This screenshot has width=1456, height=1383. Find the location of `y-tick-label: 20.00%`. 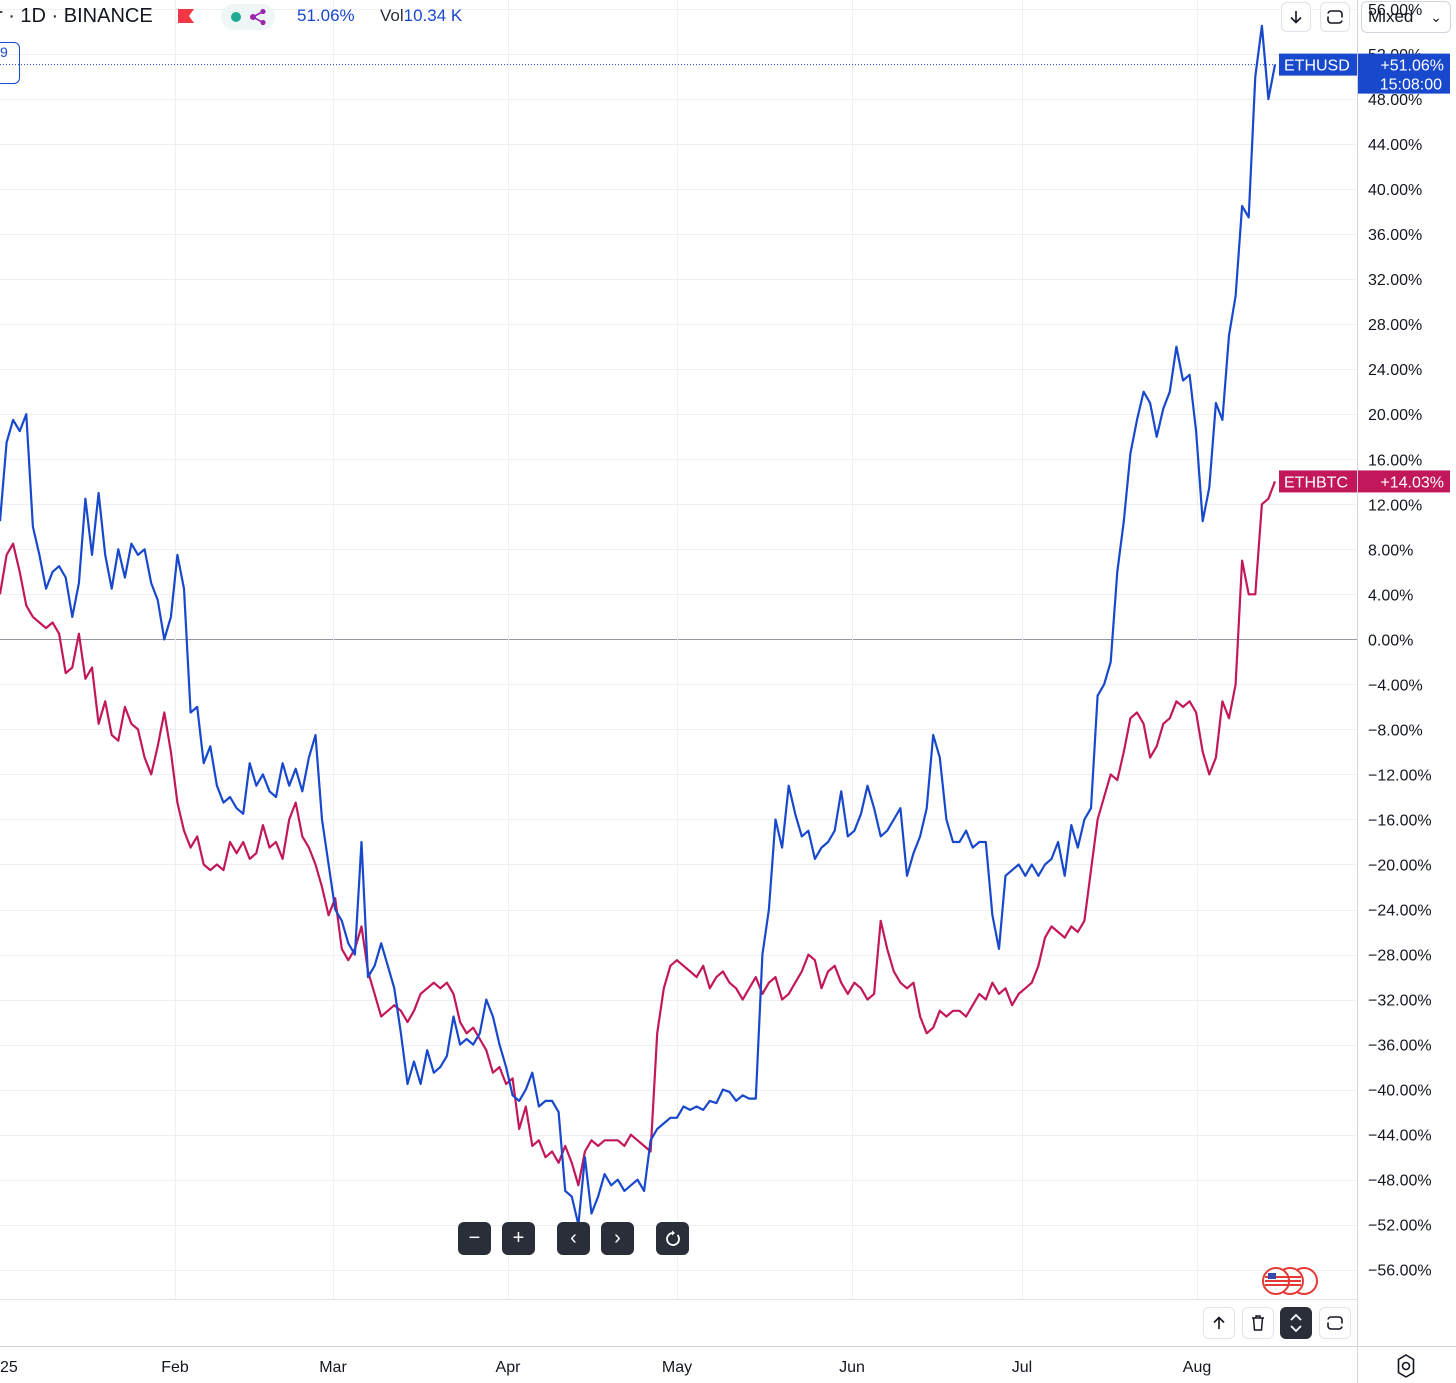

y-tick-label: 20.00% is located at coordinates (1395, 415).